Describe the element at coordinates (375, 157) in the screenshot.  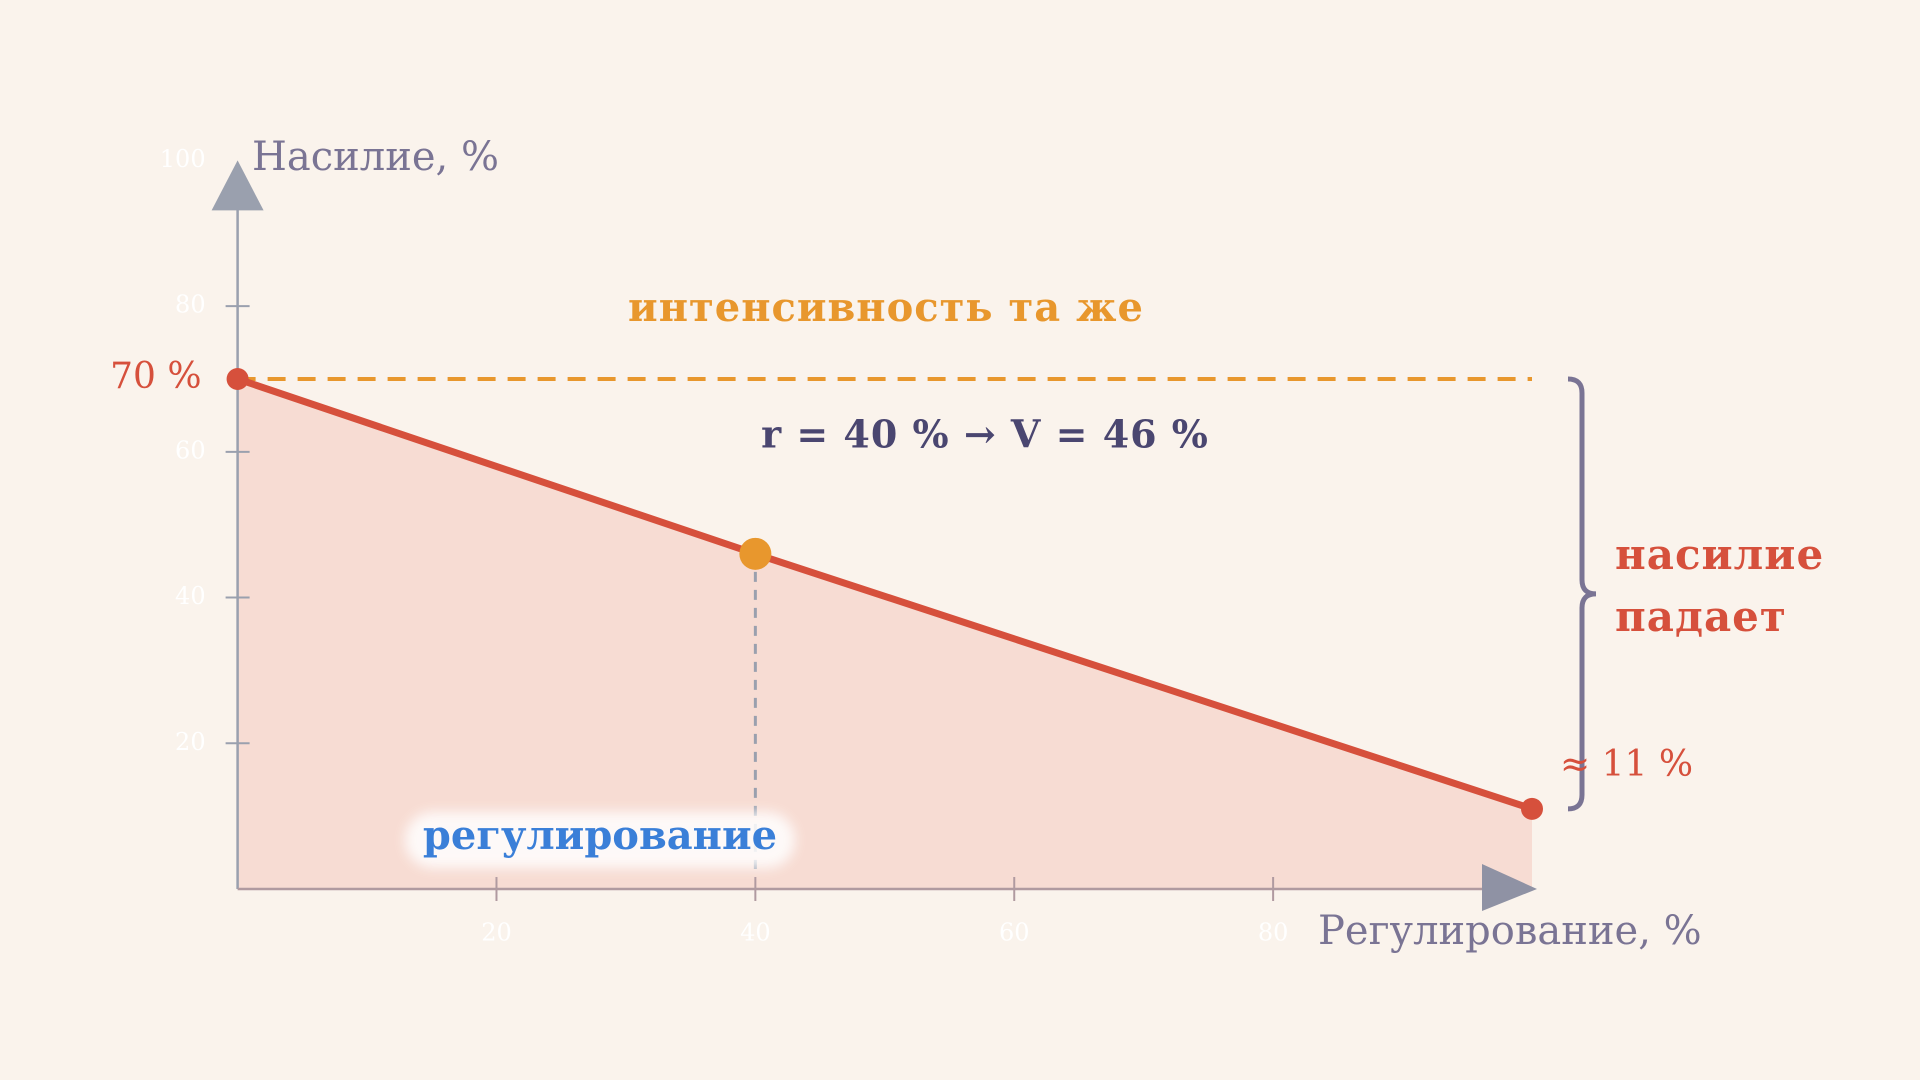
I see `y-axis-title: Насилие, %` at that location.